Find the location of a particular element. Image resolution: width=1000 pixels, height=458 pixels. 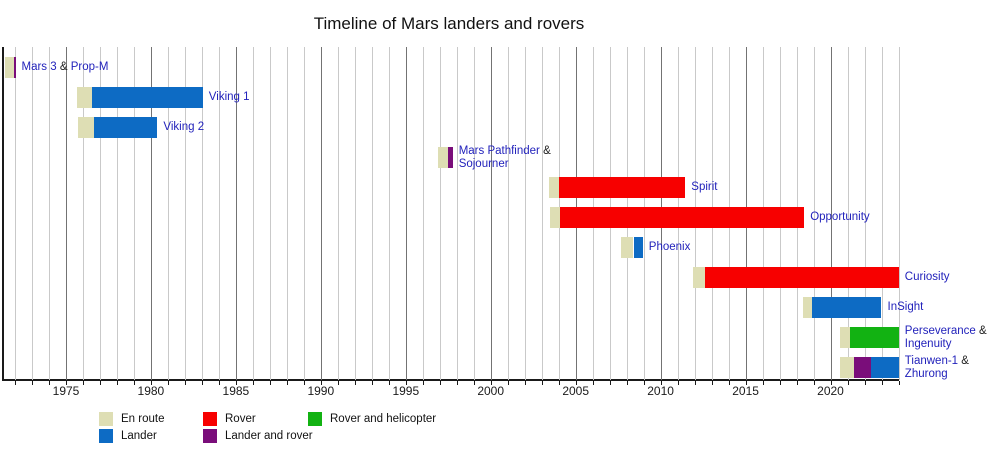

mission-label-line: Phoenix is located at coordinates (669, 247).